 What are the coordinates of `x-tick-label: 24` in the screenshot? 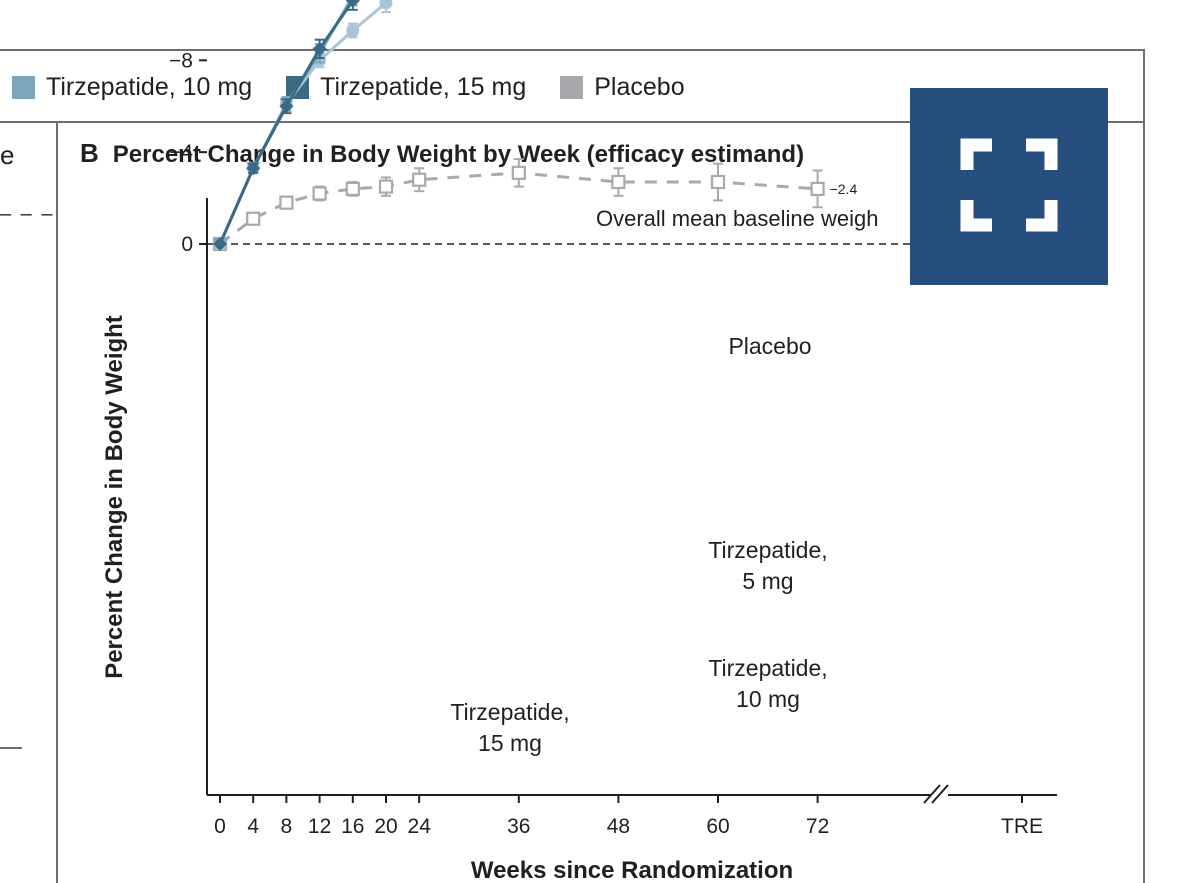 It's located at (420, 826).